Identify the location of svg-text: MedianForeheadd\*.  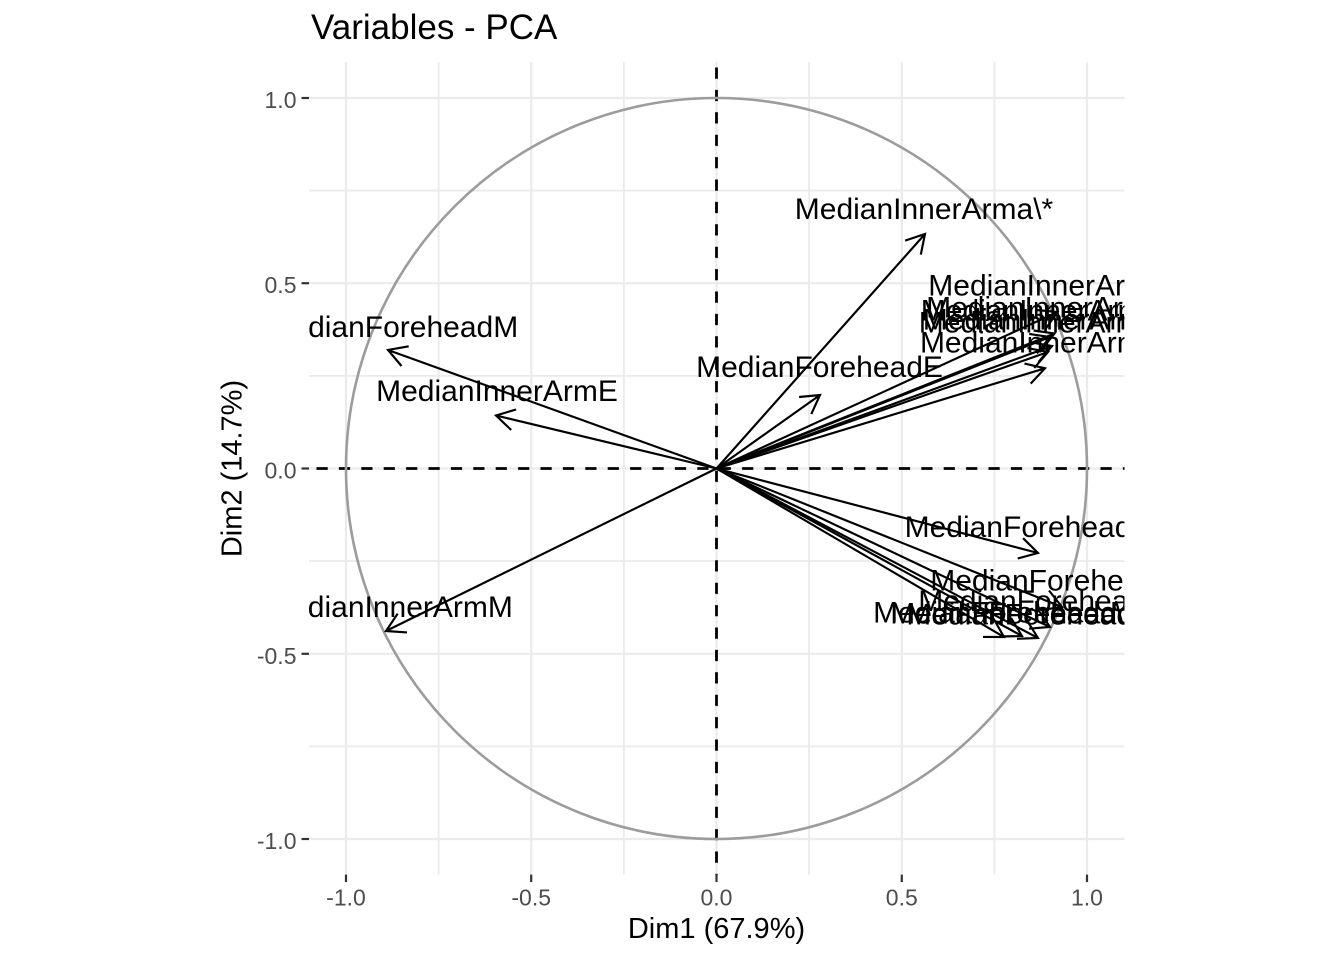
(1022, 614).